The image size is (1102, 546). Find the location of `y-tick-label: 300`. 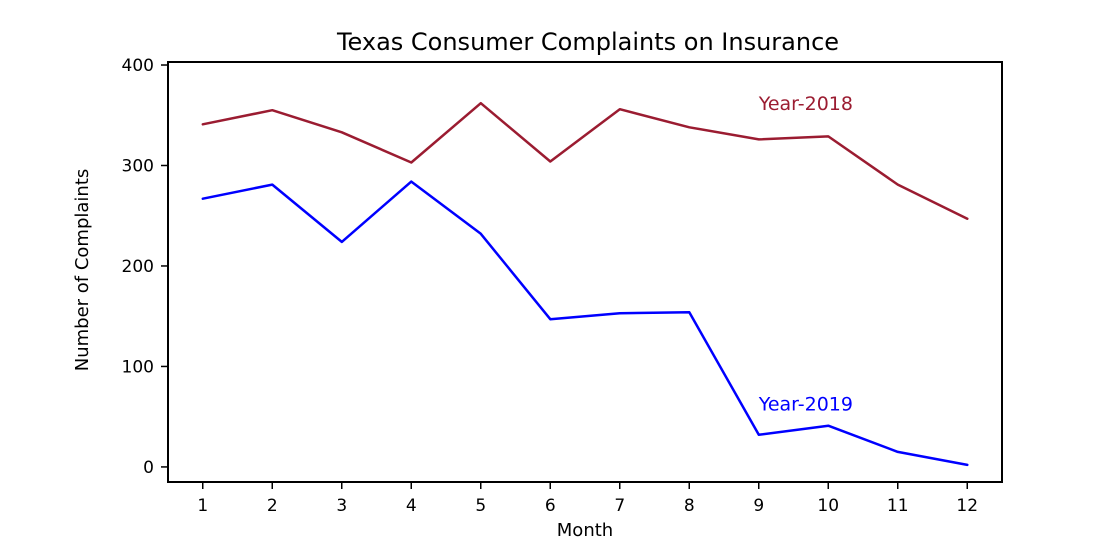

y-tick-label: 300 is located at coordinates (138, 166).